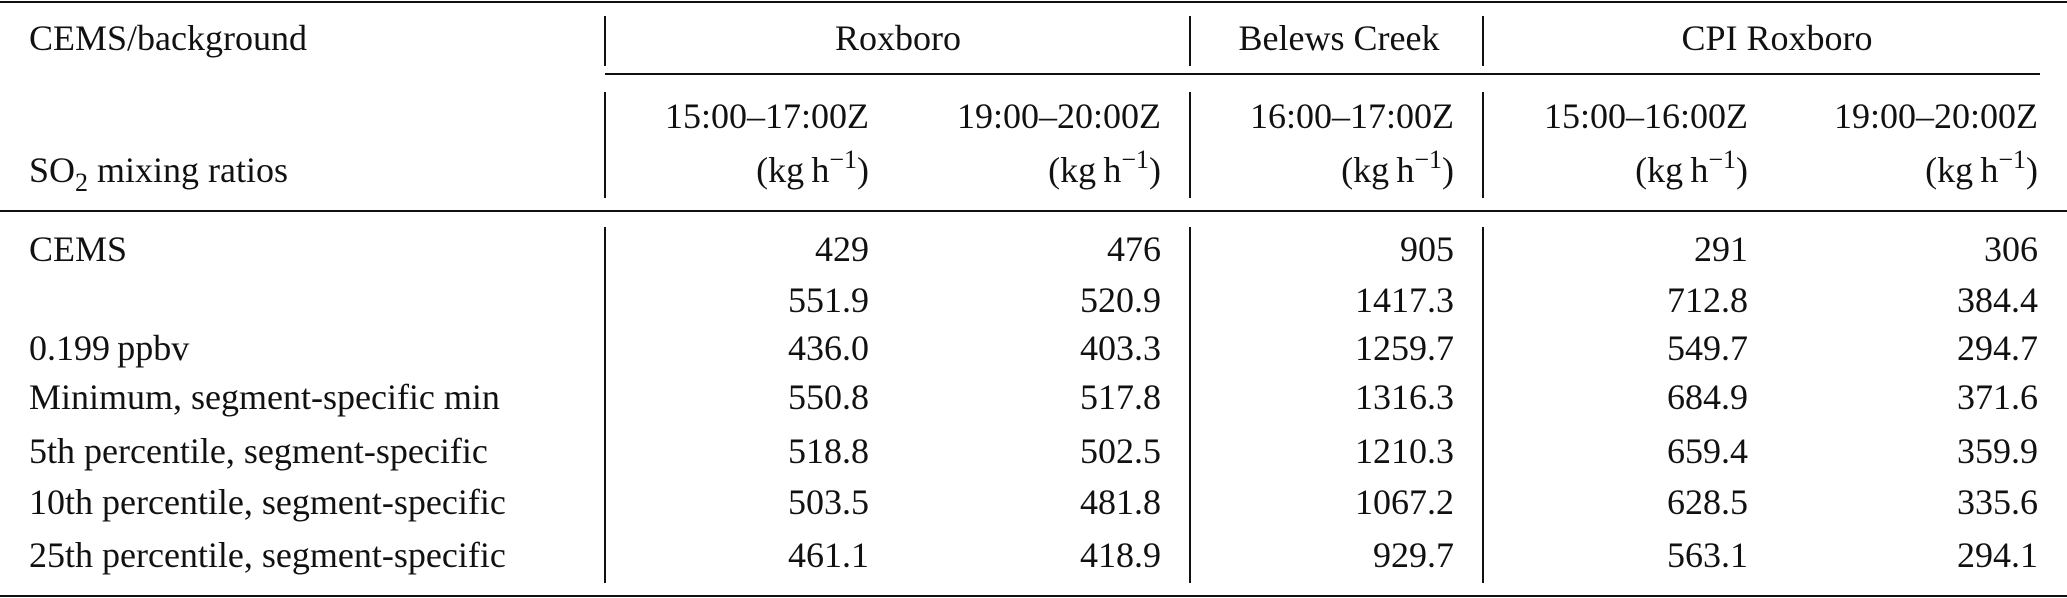 This screenshot has height=598, width=2067. I want to click on cell: 520.9, so click(1120, 300).